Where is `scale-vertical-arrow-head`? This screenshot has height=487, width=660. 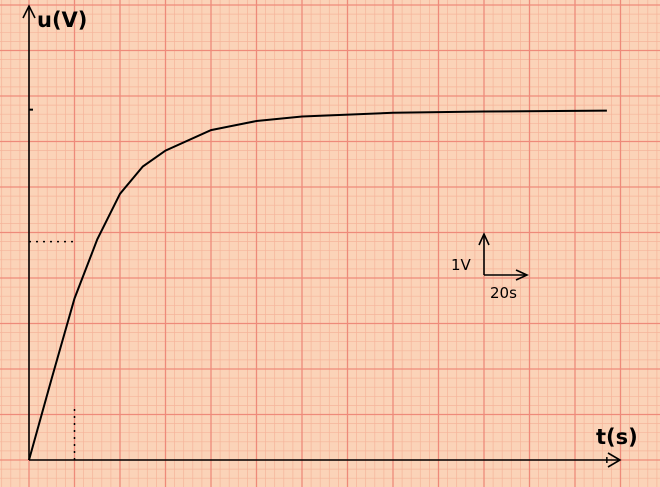
scale-vertical-arrow-head is located at coordinates (484, 239).